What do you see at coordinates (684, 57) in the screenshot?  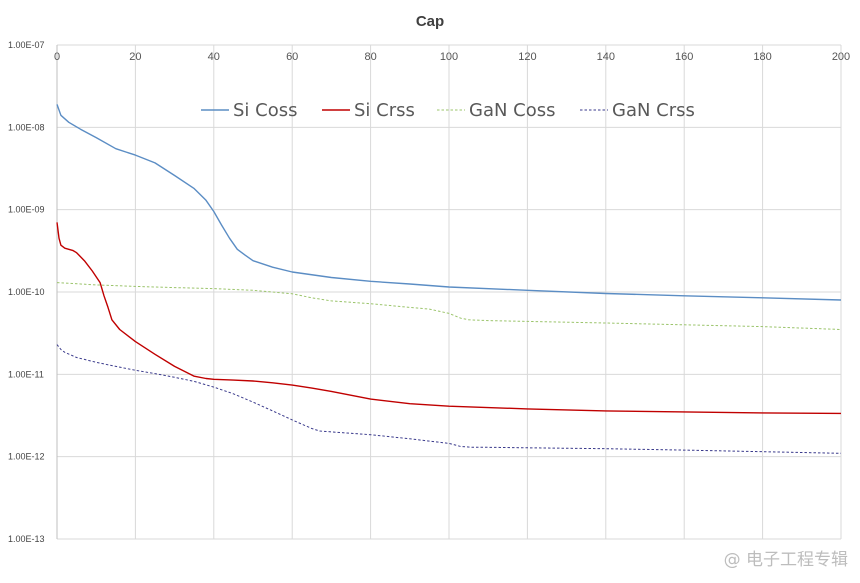 I see `x-tick-label: 160` at bounding box center [684, 57].